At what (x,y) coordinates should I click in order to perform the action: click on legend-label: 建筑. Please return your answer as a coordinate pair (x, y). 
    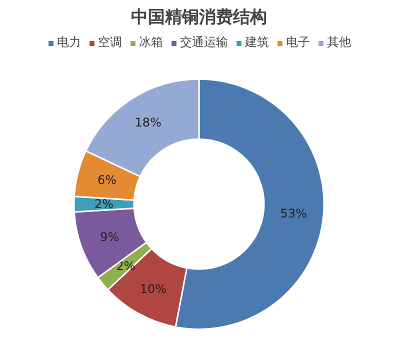
    Looking at the image, I should click on (257, 42).